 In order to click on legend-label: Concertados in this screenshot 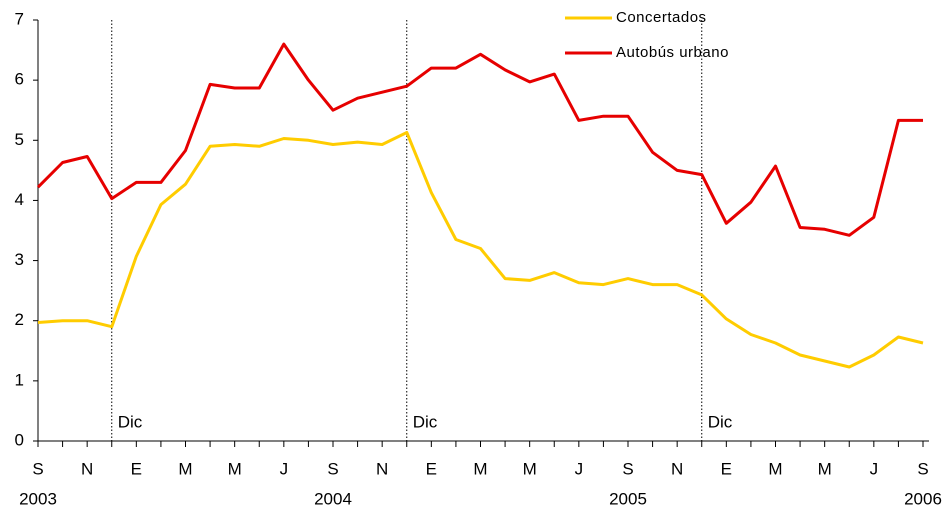, I will do `click(661, 17)`.